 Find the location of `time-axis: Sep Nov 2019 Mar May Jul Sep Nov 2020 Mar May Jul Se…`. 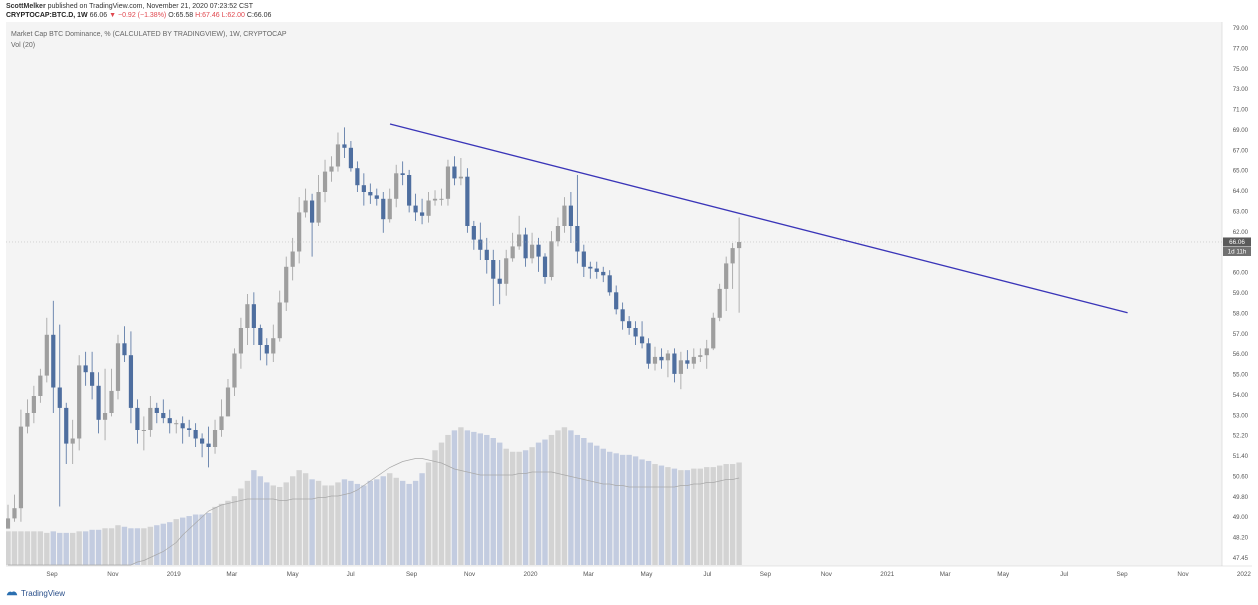

time-axis: Sep Nov 2019 Mar May Jul Sep Nov 2020 Mar May Jul Se… is located at coordinates (648, 574).